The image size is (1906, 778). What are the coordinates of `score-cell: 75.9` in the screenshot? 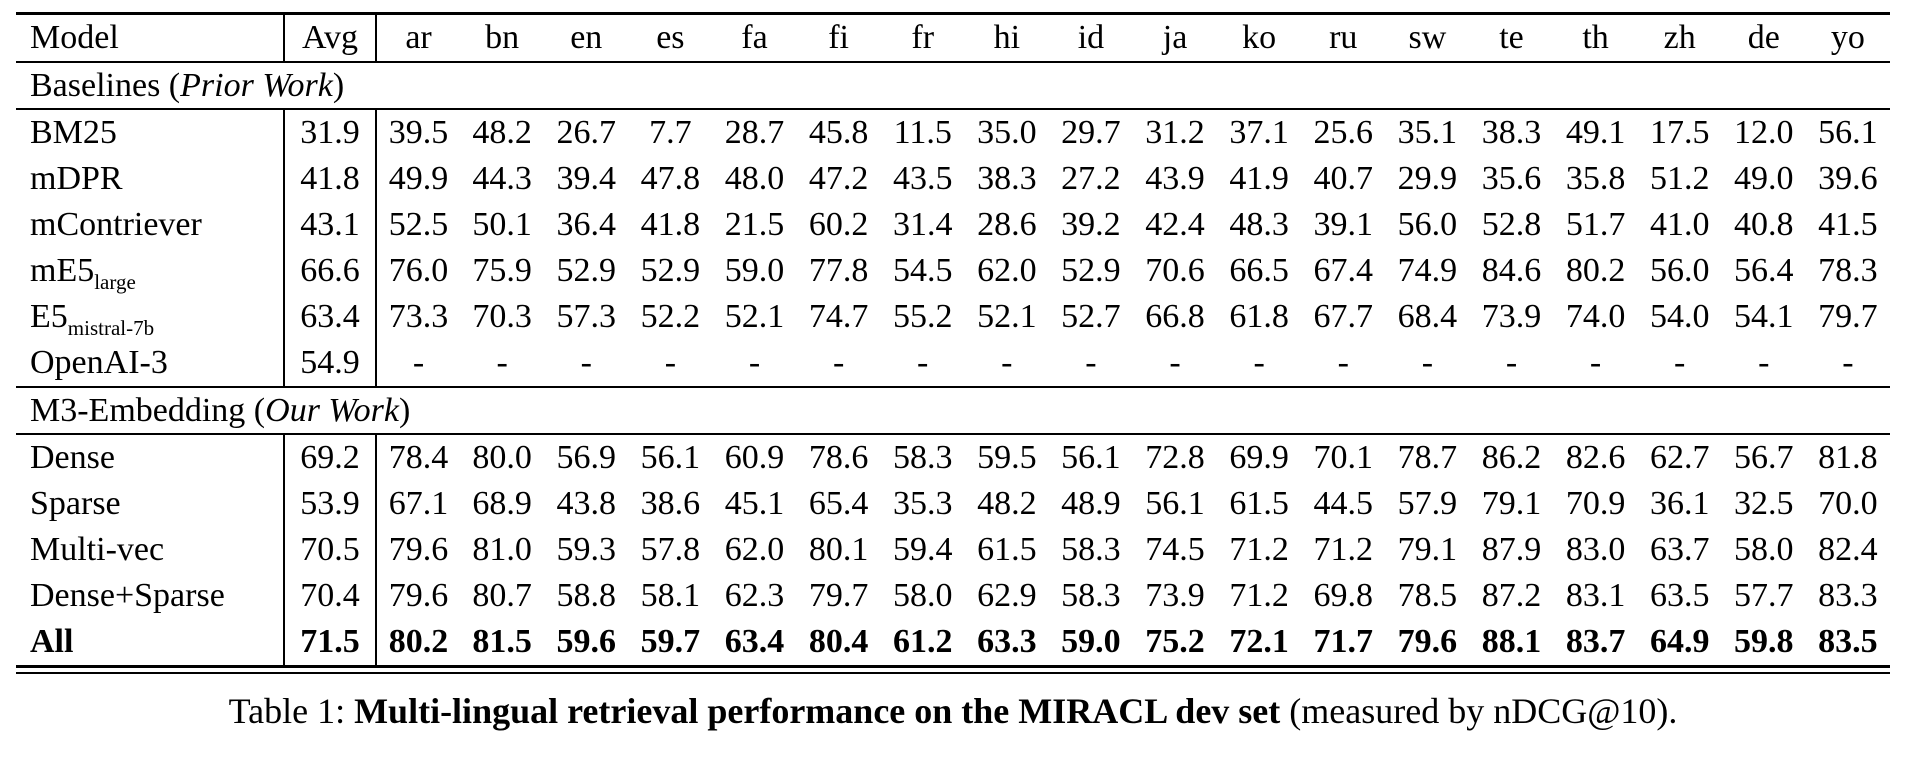 It's located at (502, 270).